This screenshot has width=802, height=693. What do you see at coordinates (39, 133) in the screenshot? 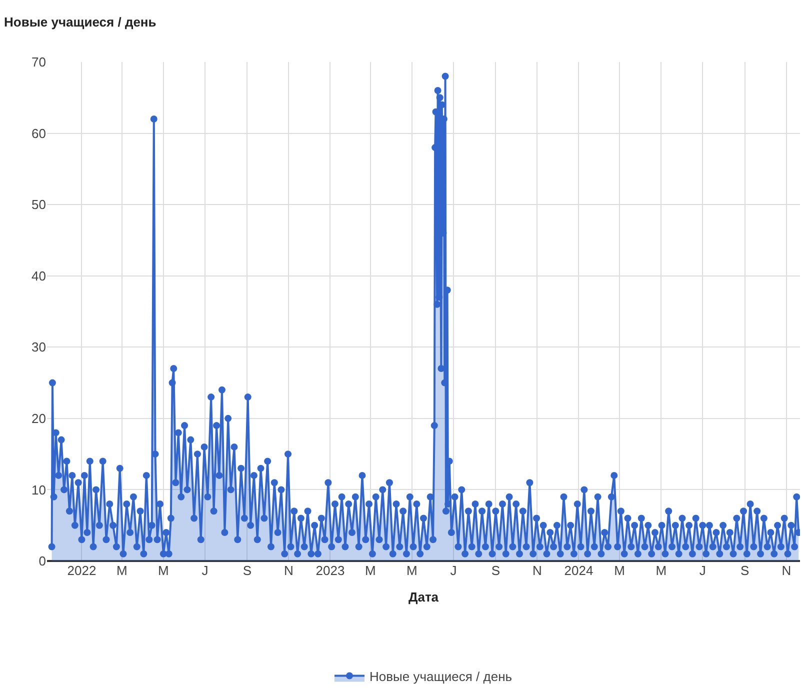
I see `y-tick-label: 60` at bounding box center [39, 133].